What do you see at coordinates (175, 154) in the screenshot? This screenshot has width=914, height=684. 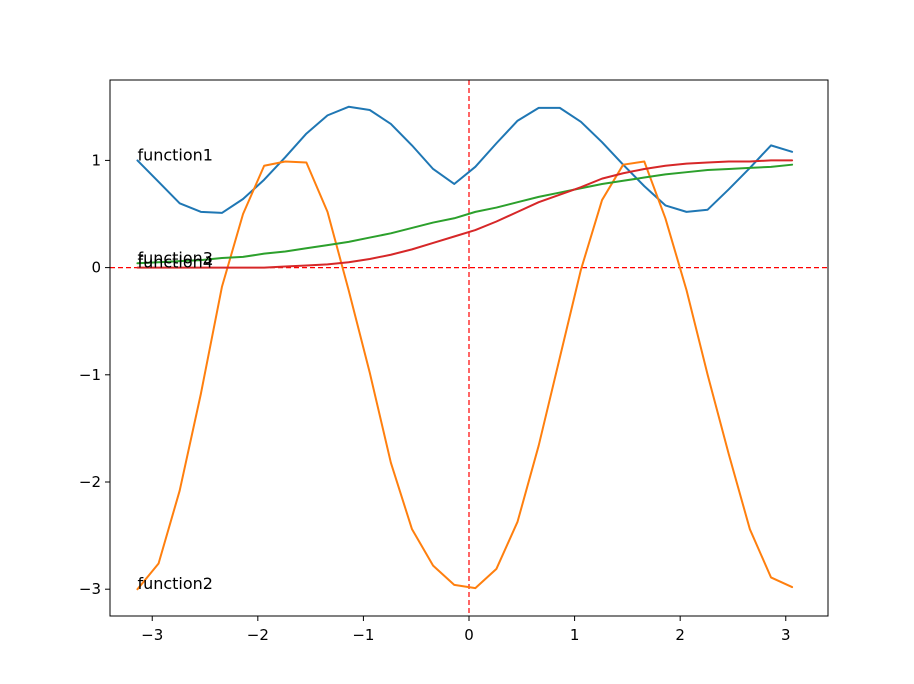 I see `annotation-1: function1` at bounding box center [175, 154].